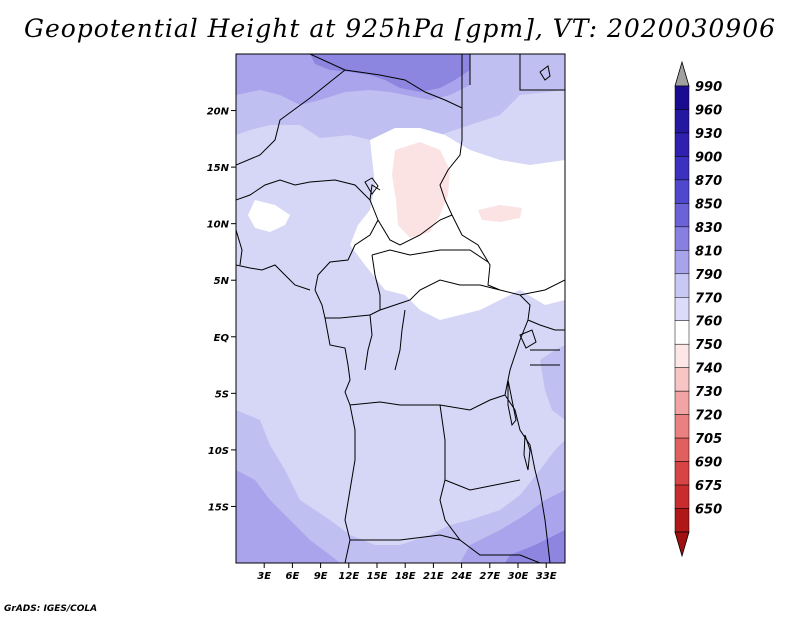  I want to click on lon-tick-label: 9E, so click(321, 576).